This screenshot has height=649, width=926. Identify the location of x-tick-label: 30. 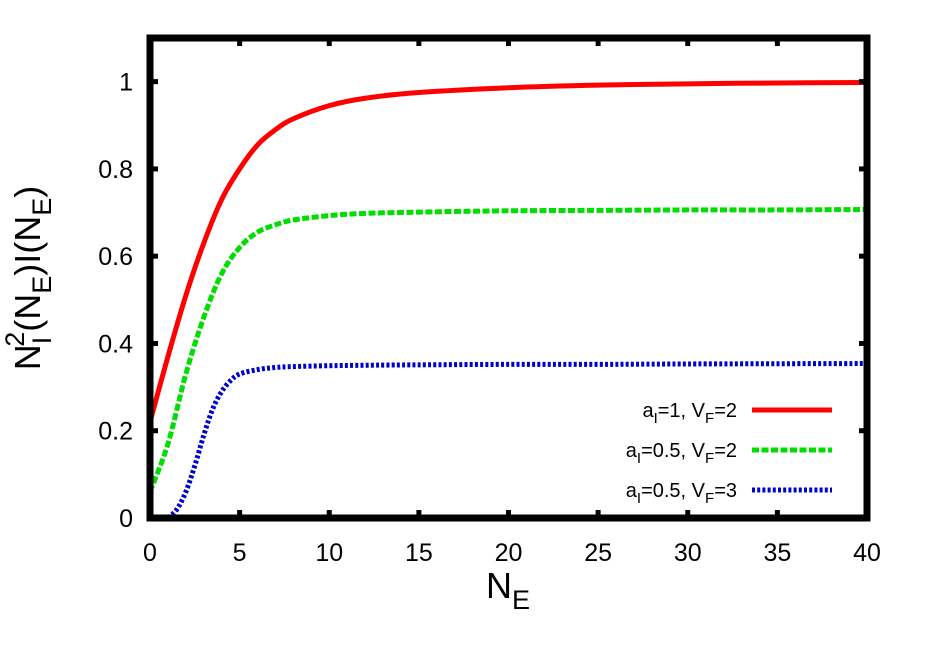
(688, 553).